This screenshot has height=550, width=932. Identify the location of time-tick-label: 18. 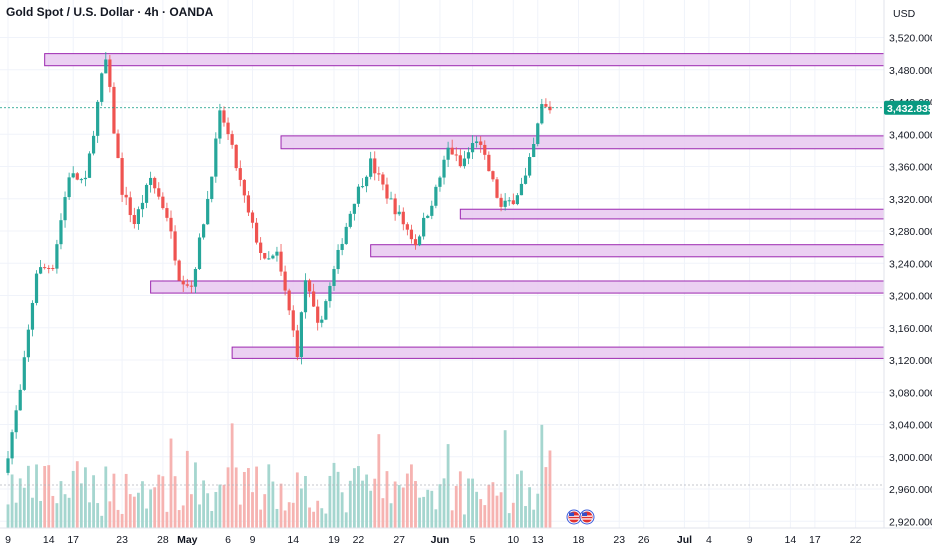
(579, 540).